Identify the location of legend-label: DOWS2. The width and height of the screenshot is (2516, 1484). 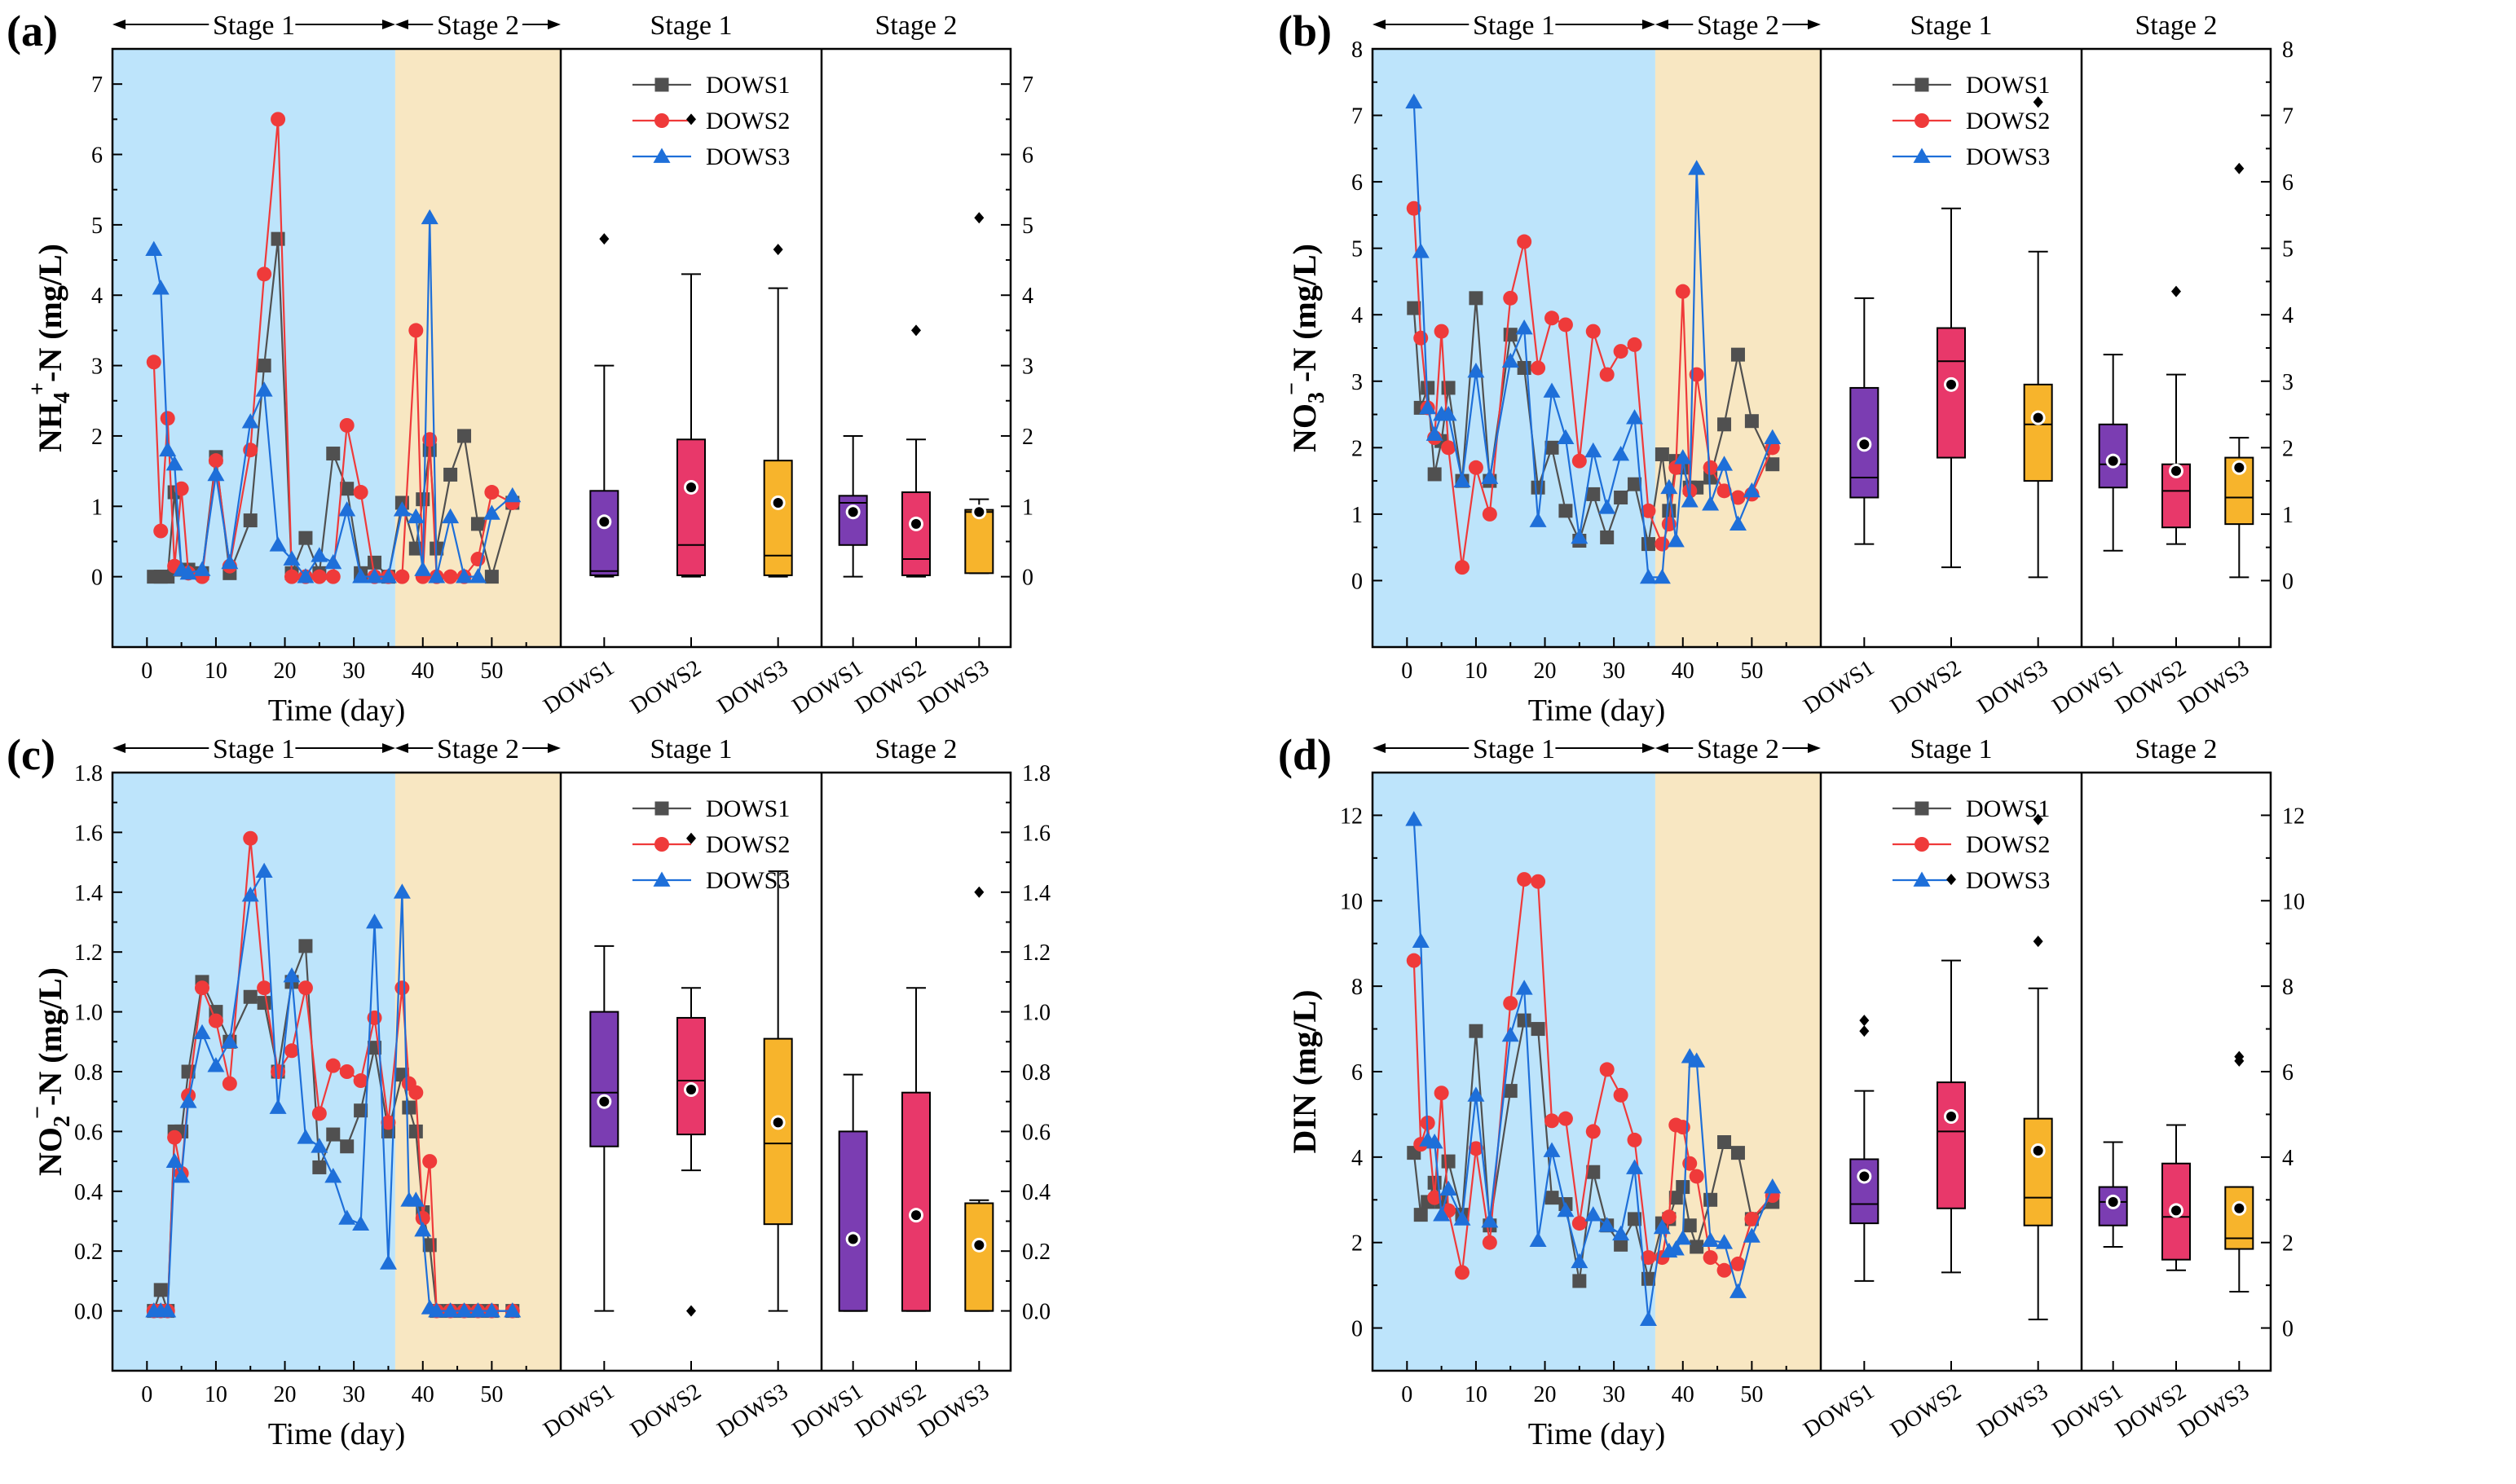
(748, 121).